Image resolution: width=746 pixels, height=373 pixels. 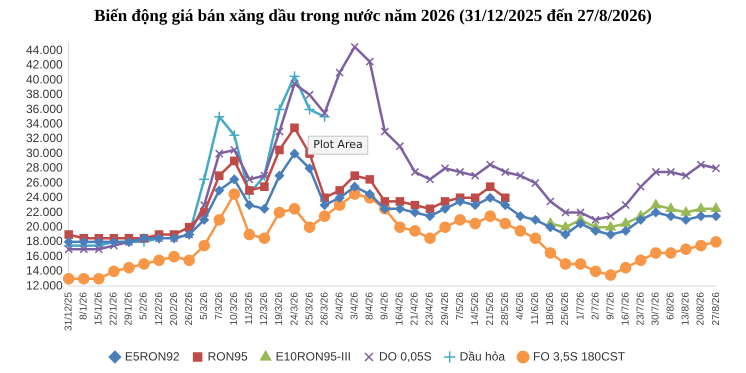 I want to click on x-tick-label: 22/1/26, so click(x=114, y=309).